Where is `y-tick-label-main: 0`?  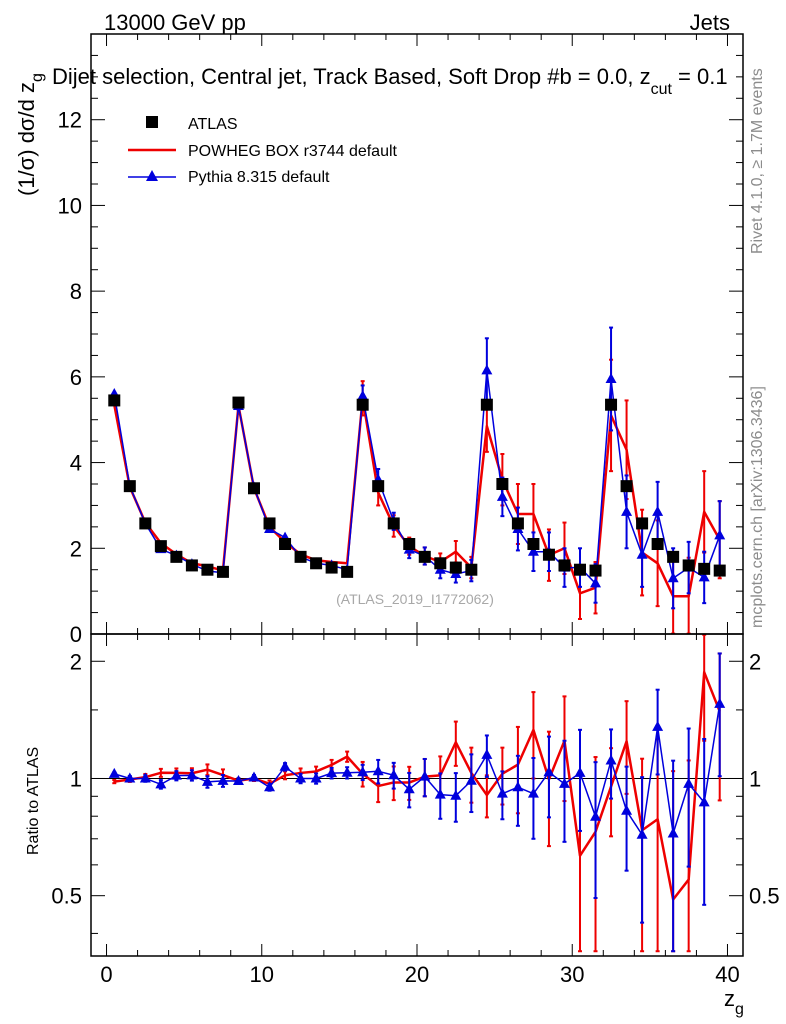
y-tick-label-main: 0 is located at coordinates (76, 634).